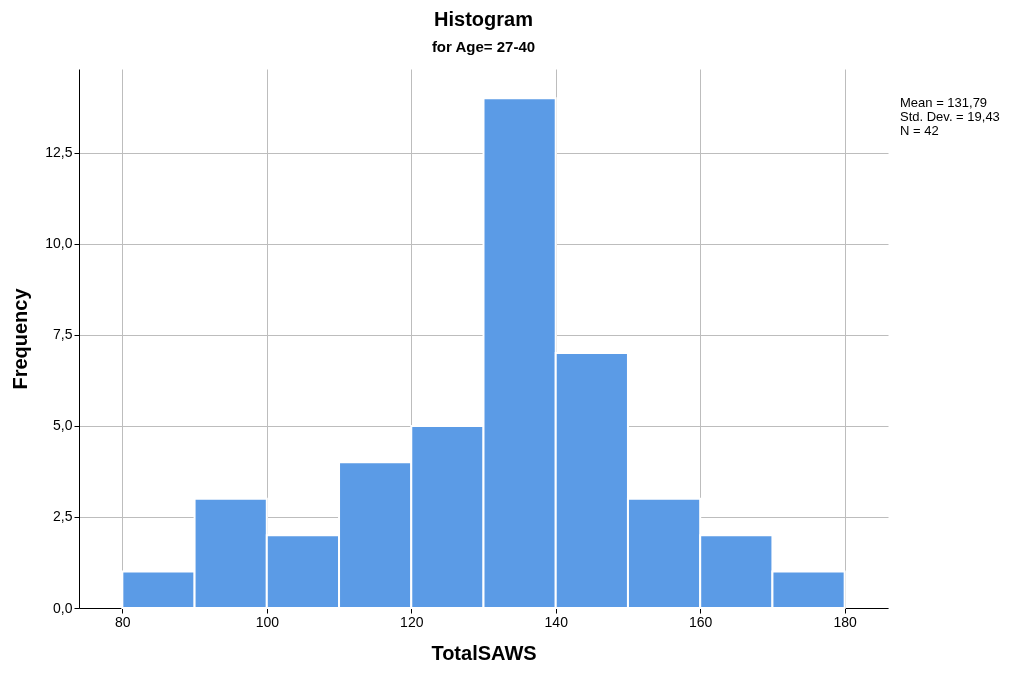 The height and width of the screenshot is (689, 1032). Describe the element at coordinates (63, 334) in the screenshot. I see `y-tick-label: 7,5` at that location.